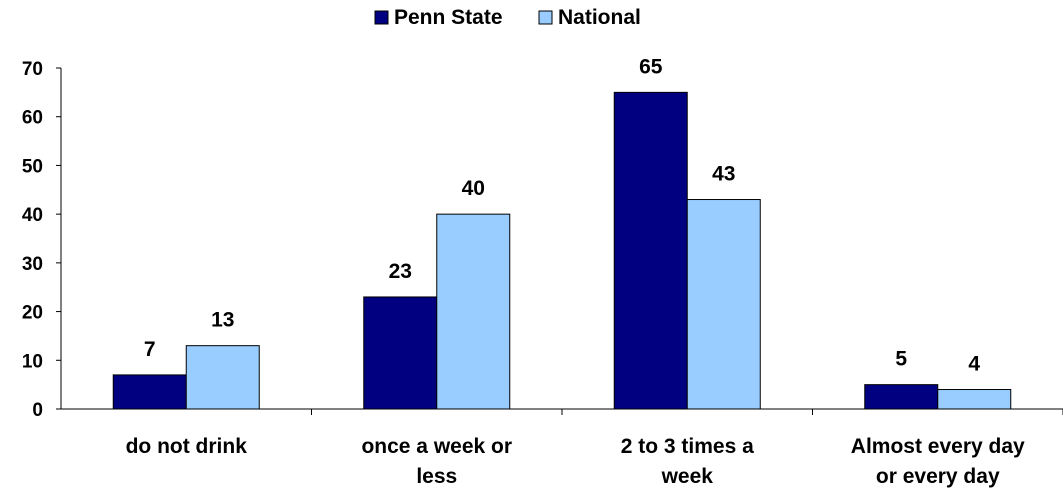 The width and height of the screenshot is (1063, 496). I want to click on data-label: 4, so click(974, 364).